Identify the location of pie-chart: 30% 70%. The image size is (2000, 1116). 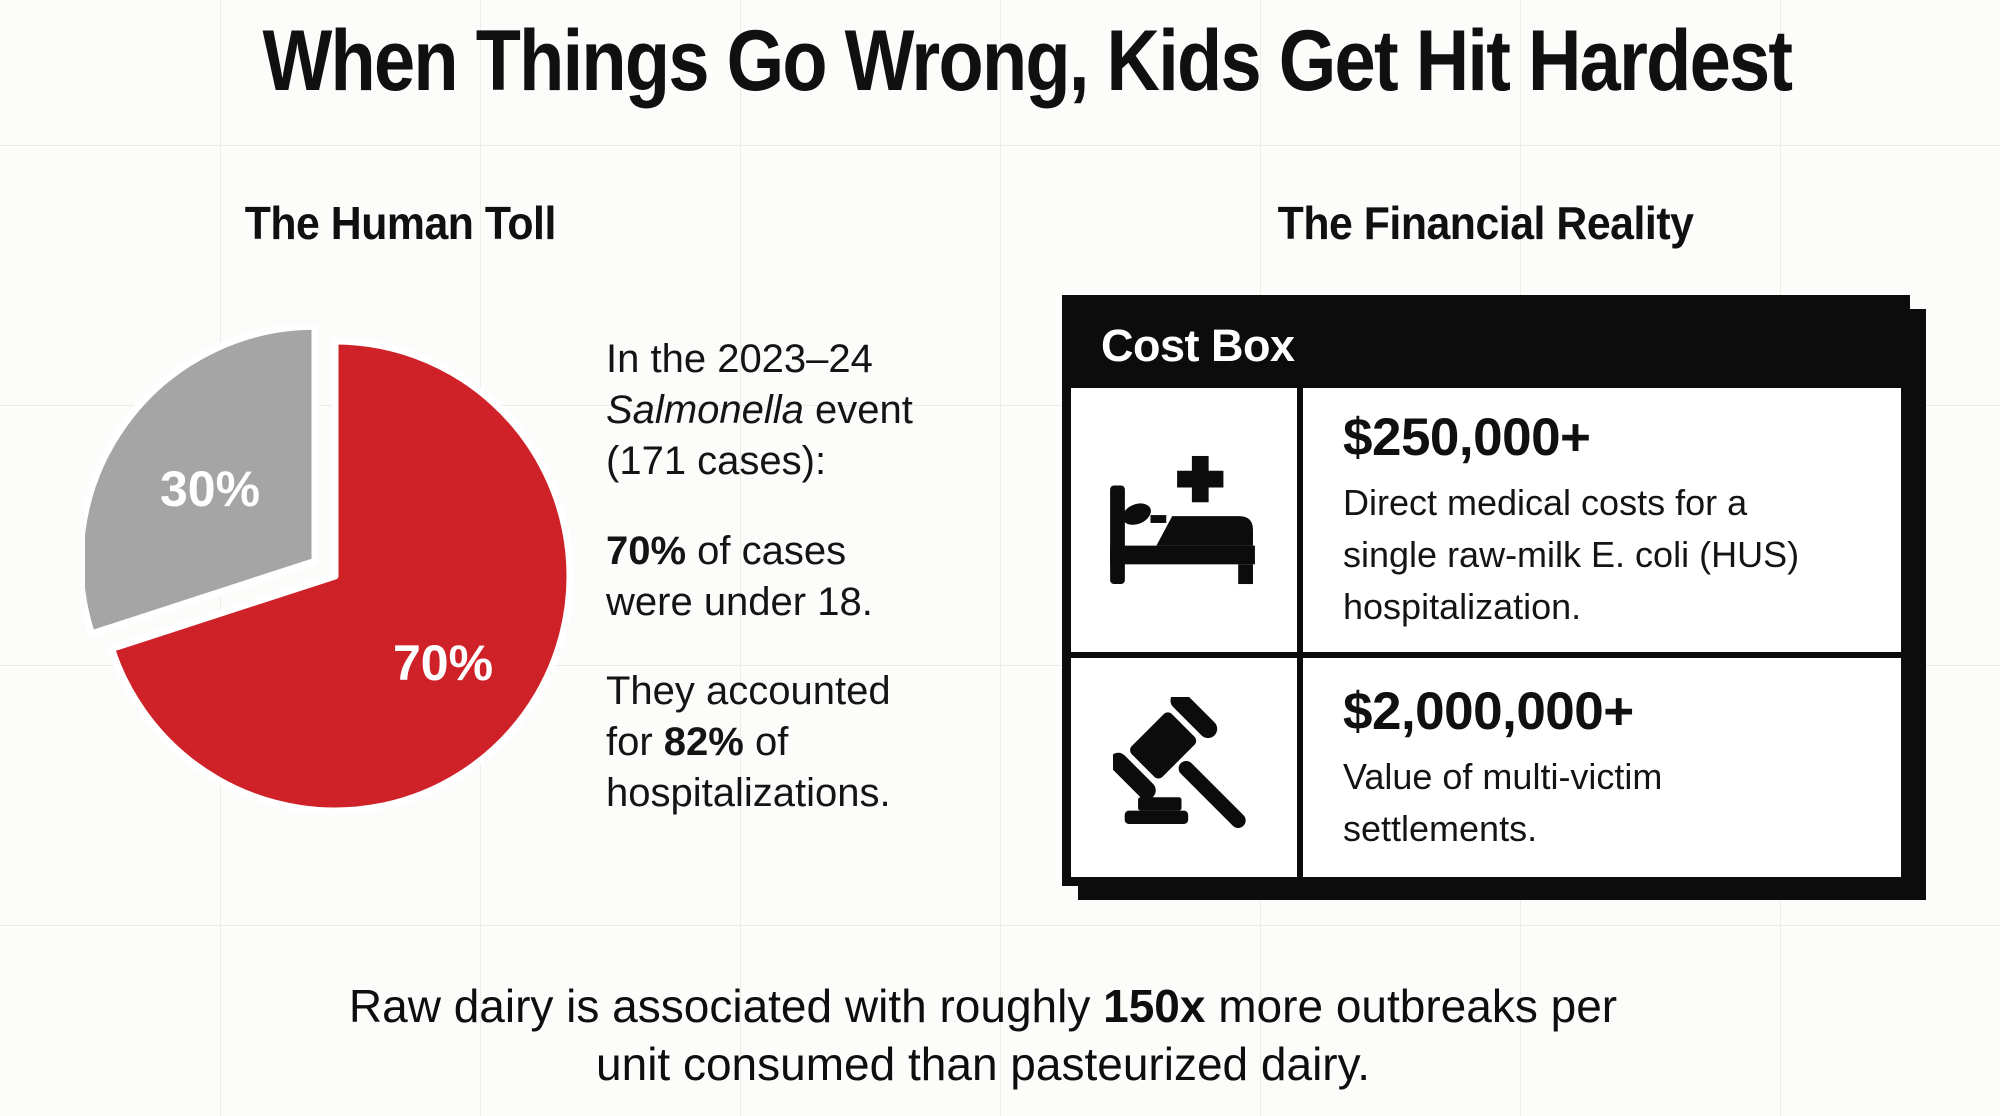
(330, 574).